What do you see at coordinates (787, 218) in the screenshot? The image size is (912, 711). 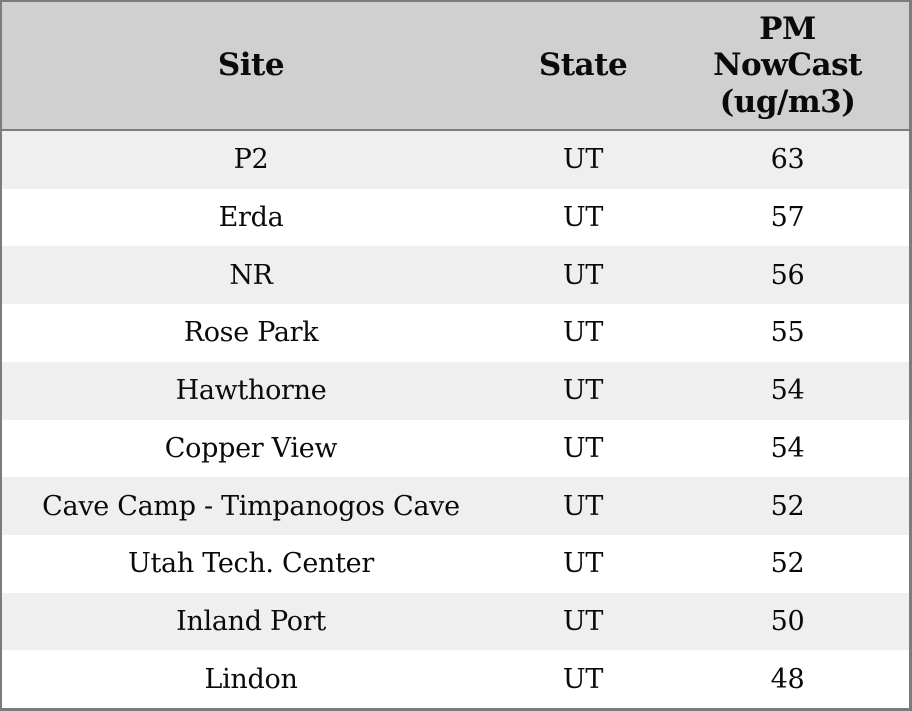 I see `cell-pm-nowcast: 57` at bounding box center [787, 218].